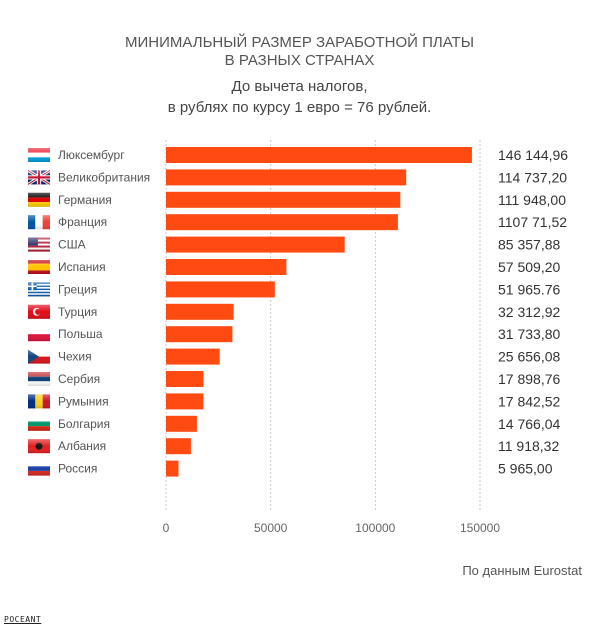 This screenshot has width=599, height=631. Describe the element at coordinates (299, 86) in the screenshot. I see `chart-subtitle-line1: До вычета налогов,` at that location.